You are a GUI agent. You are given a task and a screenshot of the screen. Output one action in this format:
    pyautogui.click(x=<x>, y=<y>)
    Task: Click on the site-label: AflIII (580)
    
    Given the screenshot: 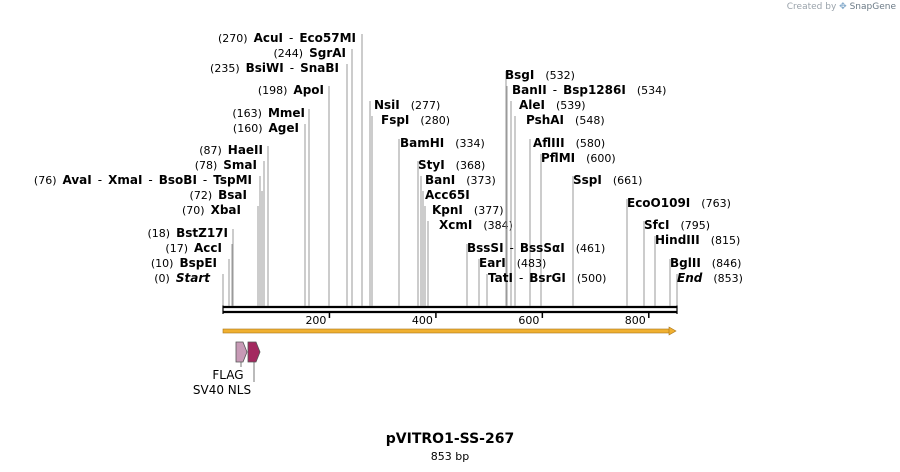 What is the action you would take?
    pyautogui.click(x=569, y=143)
    